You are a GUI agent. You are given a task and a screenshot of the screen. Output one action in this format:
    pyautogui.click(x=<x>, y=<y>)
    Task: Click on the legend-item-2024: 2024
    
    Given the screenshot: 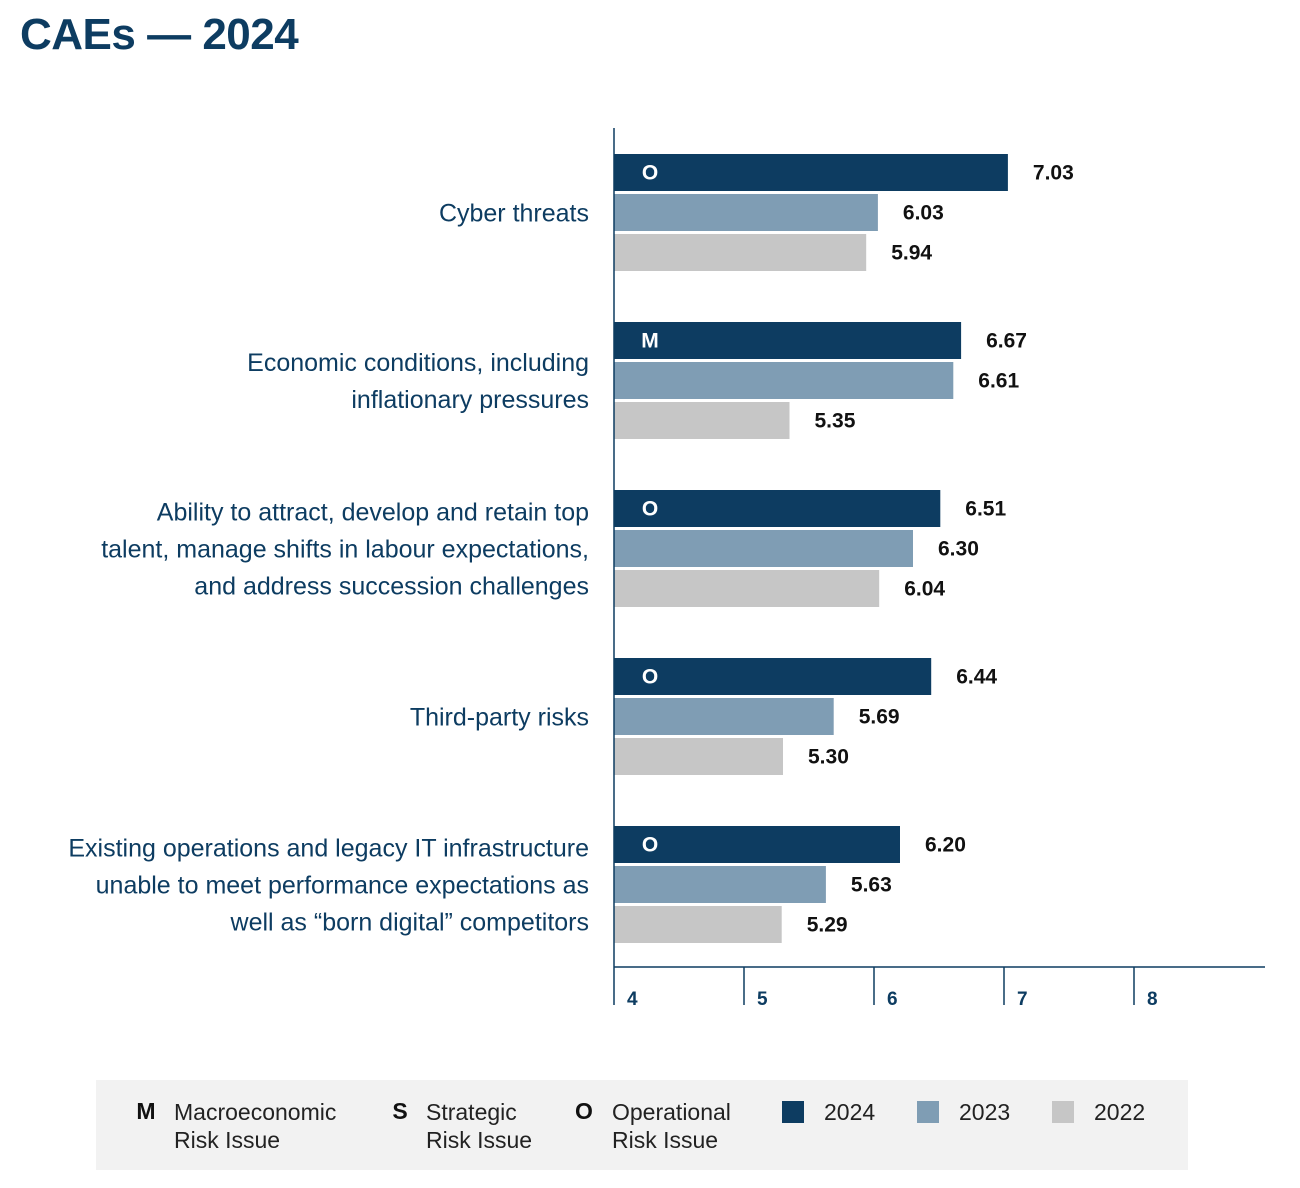 What is the action you would take?
    pyautogui.click(x=828, y=1112)
    